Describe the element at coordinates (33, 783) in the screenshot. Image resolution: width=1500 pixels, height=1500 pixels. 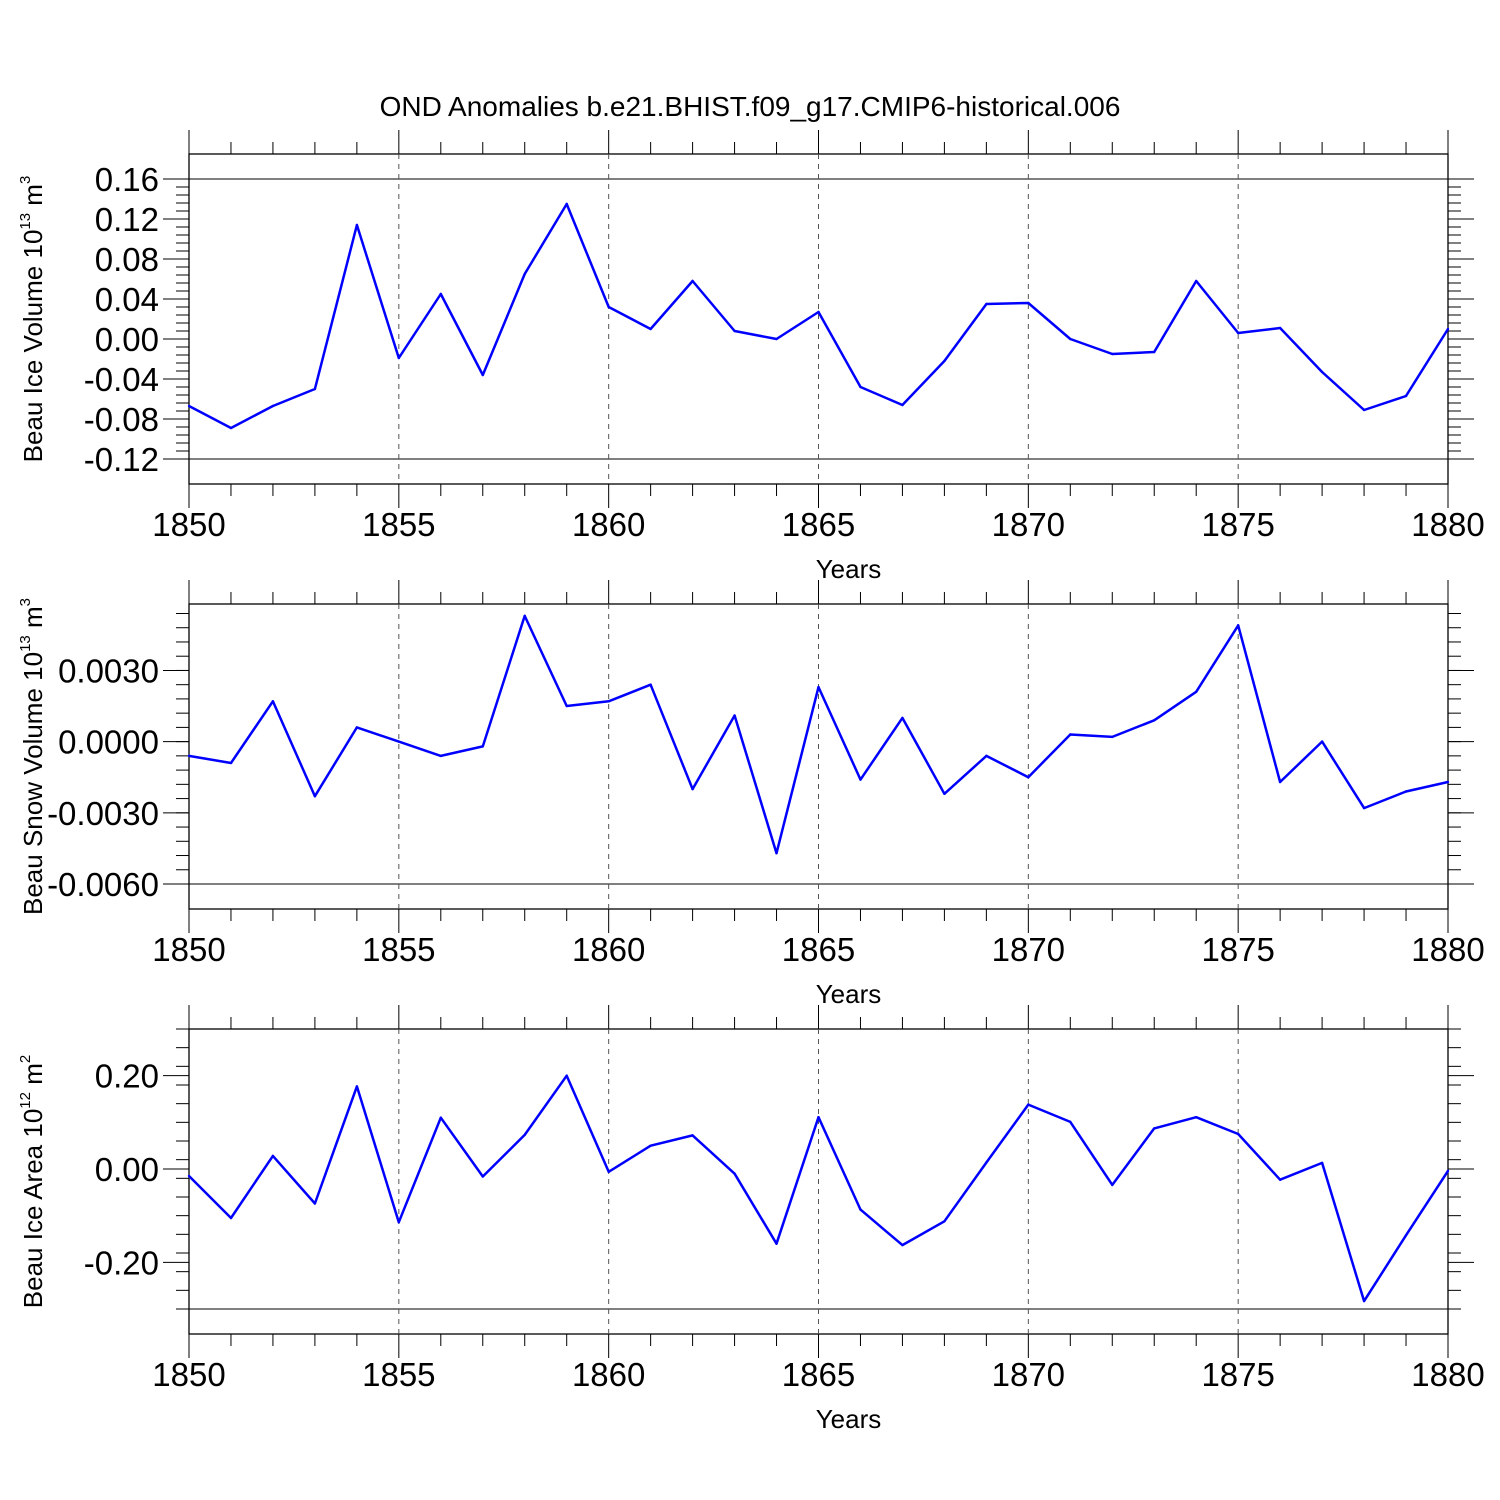
I see `y-label-main: Beau Snow Volume 10` at that location.